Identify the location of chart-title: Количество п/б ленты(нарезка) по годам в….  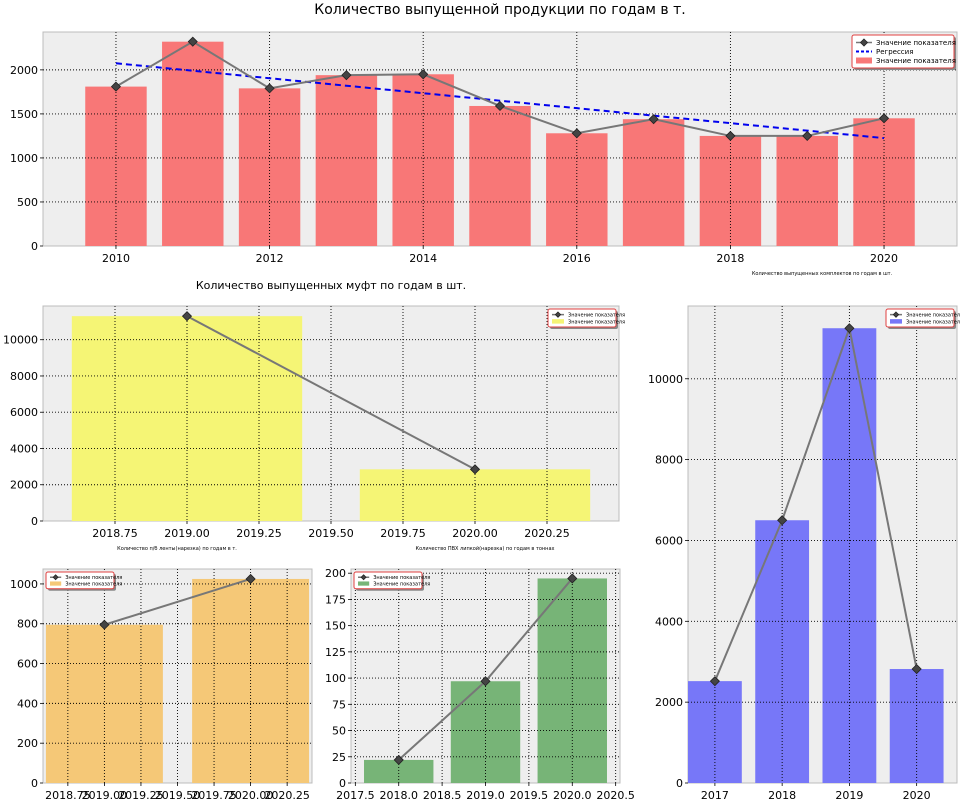
(177, 549).